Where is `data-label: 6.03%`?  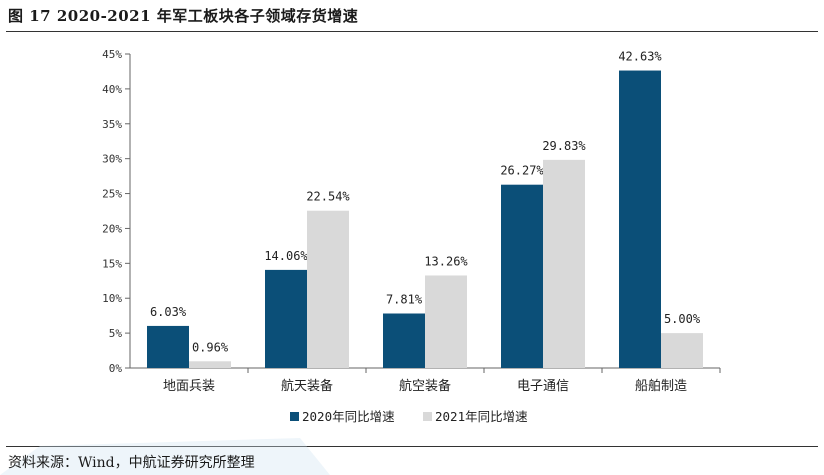
data-label: 6.03% is located at coordinates (168, 312).